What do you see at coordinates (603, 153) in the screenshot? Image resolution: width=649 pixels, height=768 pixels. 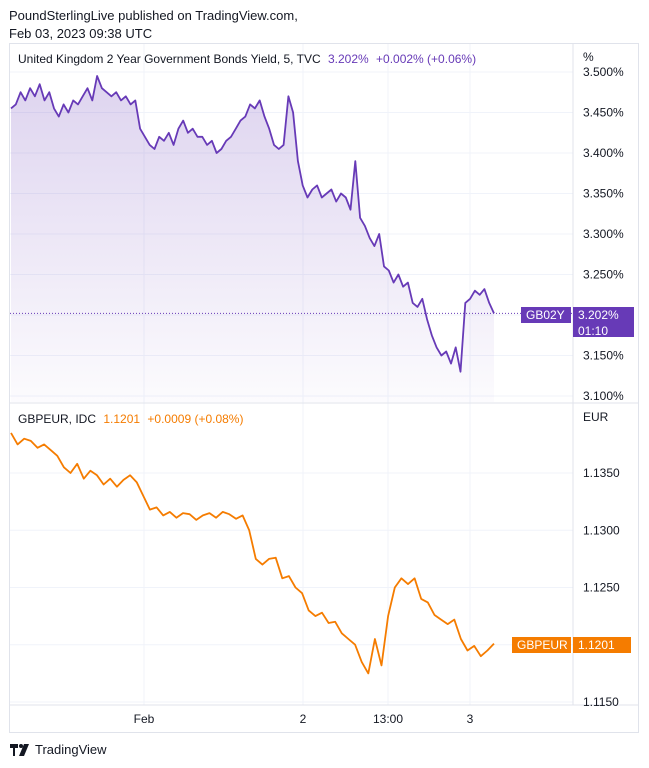 I see `yield-tick-label: 3.400%` at bounding box center [603, 153].